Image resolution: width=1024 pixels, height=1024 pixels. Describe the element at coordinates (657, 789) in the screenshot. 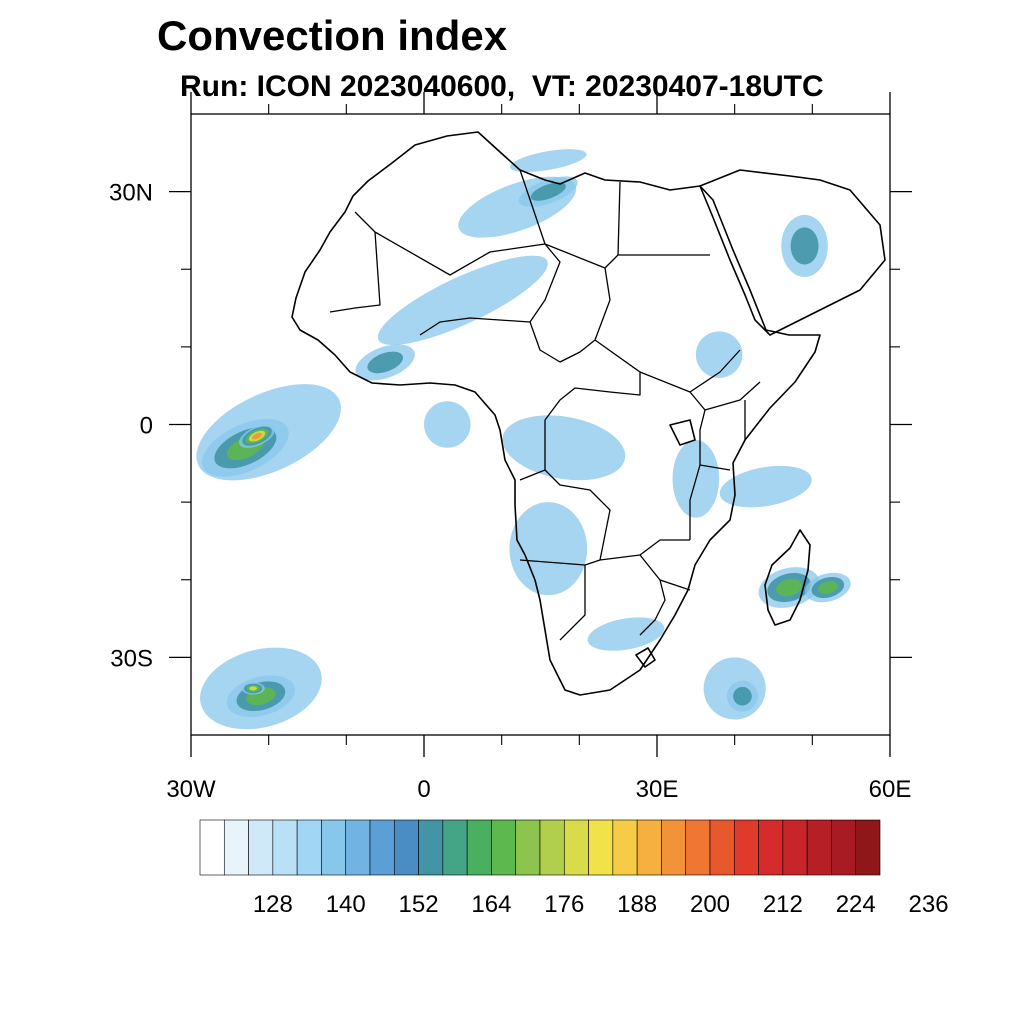

I see `lon-tick-label: 30E` at that location.